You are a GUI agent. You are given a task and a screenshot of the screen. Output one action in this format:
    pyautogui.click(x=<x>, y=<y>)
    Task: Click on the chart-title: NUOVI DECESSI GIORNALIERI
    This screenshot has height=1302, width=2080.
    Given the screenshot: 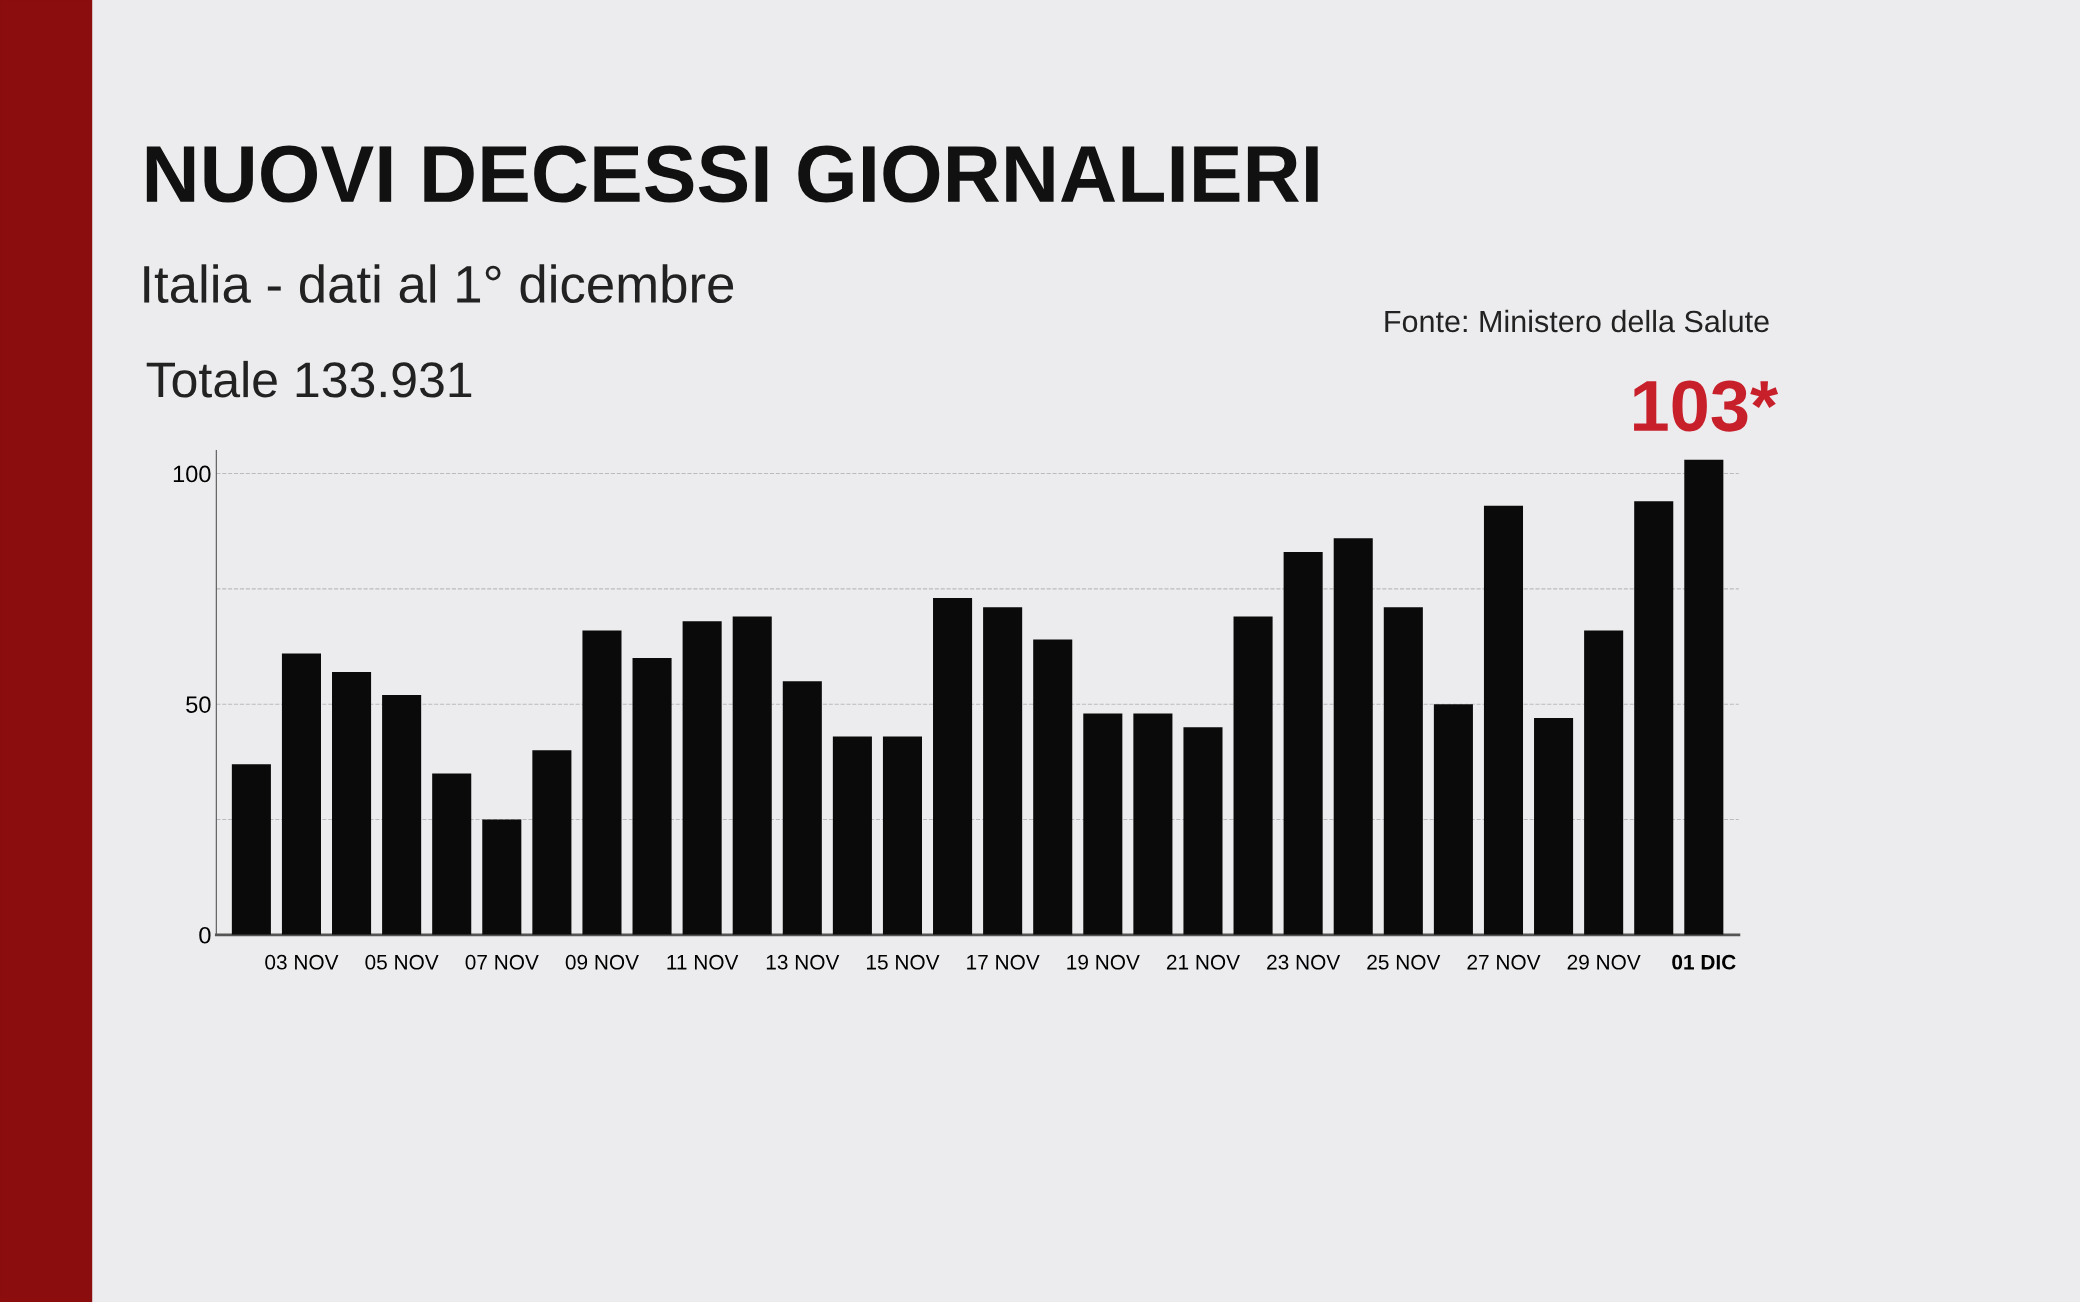 What is the action you would take?
    pyautogui.click(x=732, y=174)
    